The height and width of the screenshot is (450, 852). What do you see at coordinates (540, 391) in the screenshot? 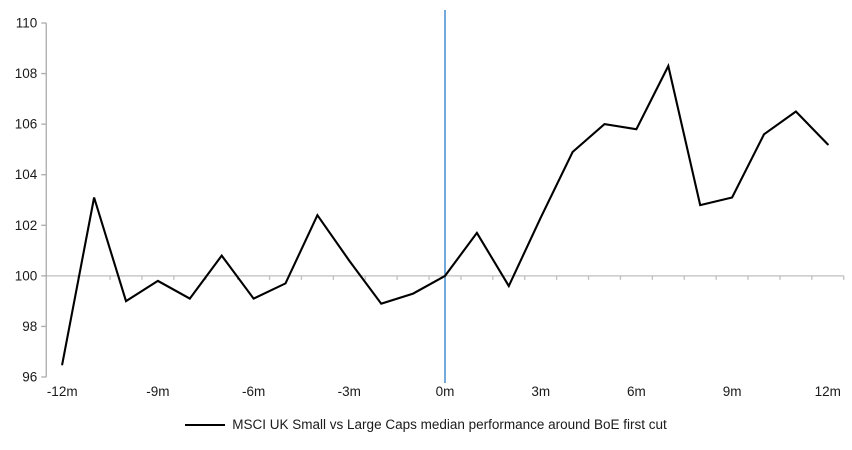
I see `x-tick-label: 3m` at bounding box center [540, 391].